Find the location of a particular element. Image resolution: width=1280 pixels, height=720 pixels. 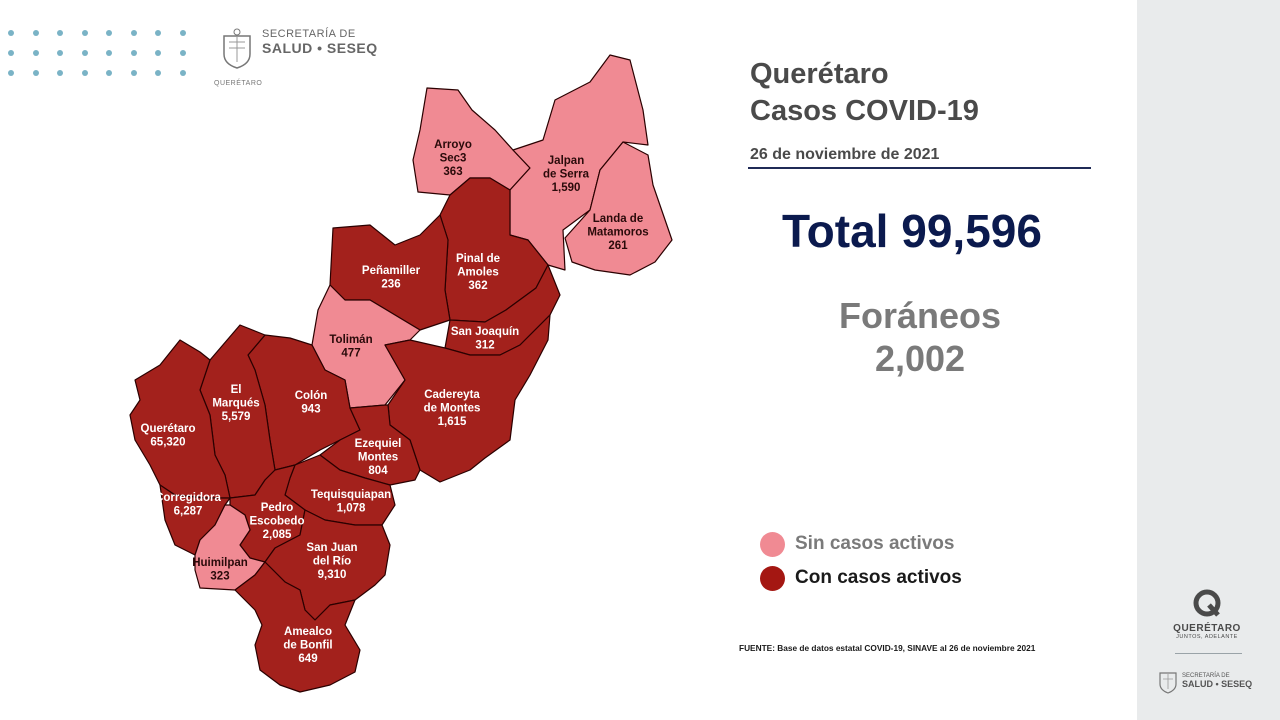

decorative-dot-grid is located at coordinates (106, 53).